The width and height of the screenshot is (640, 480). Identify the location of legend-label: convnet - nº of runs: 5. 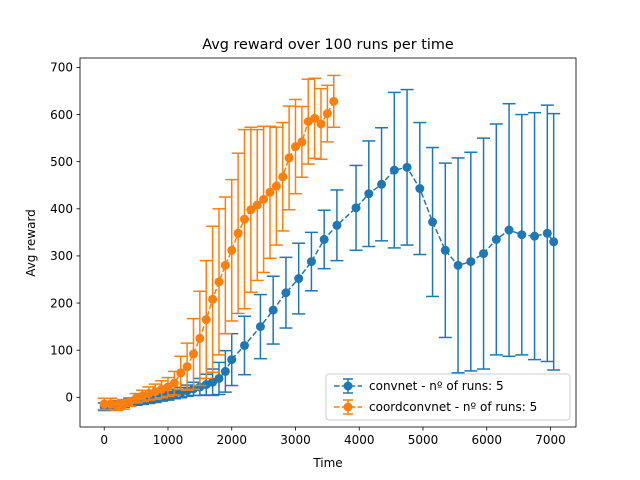
(436, 386).